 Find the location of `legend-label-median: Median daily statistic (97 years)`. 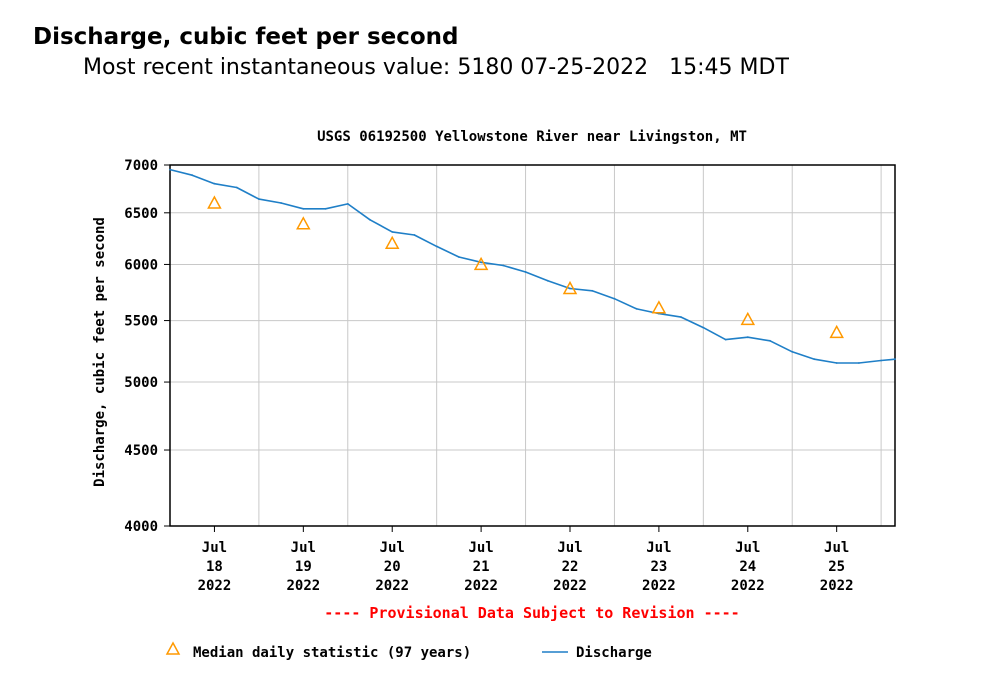

legend-label-median: Median daily statistic (97 years) is located at coordinates (332, 653).